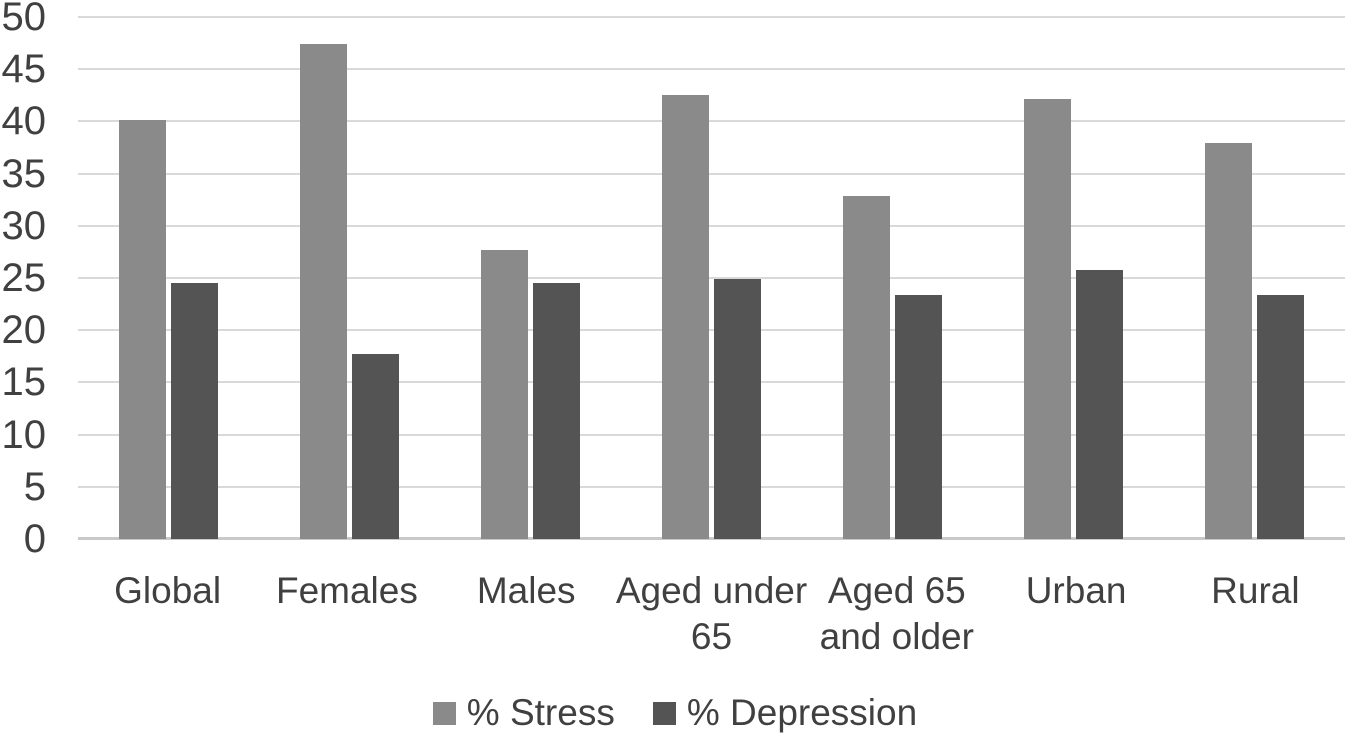  I want to click on bar-group-aged-65-and-older, so click(892, 278).